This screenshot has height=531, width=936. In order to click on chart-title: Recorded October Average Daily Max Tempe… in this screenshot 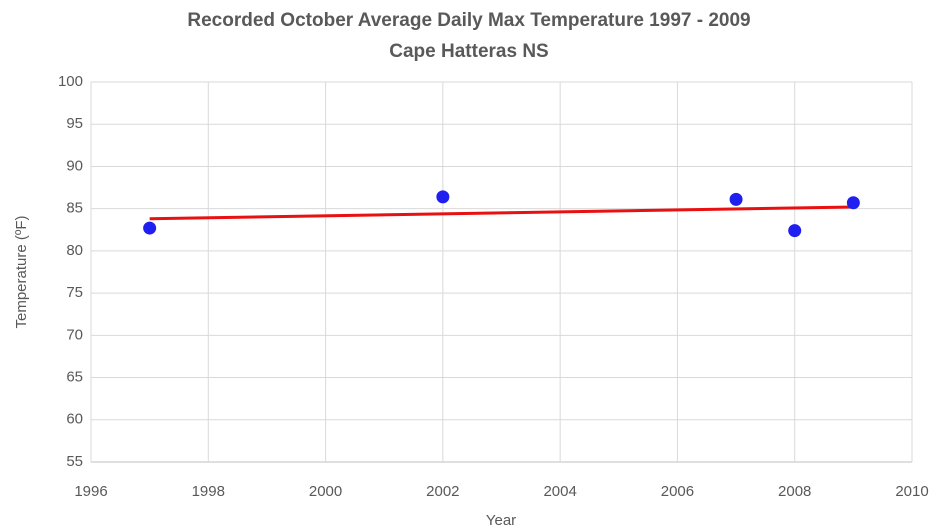, I will do `click(468, 20)`.